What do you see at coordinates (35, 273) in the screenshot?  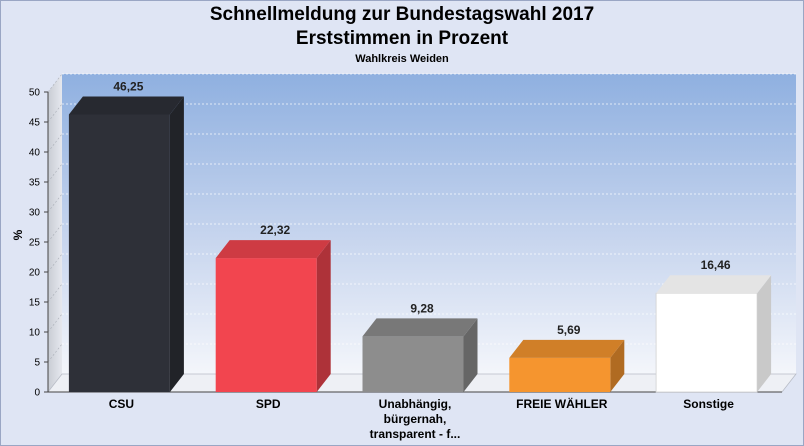 I see `y-tick-label: 20` at bounding box center [35, 273].